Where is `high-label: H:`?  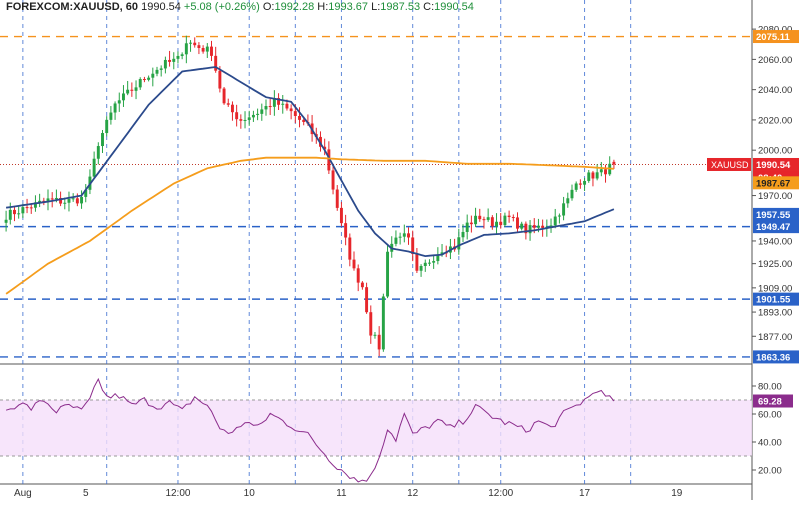 high-label: H: is located at coordinates (323, 7).